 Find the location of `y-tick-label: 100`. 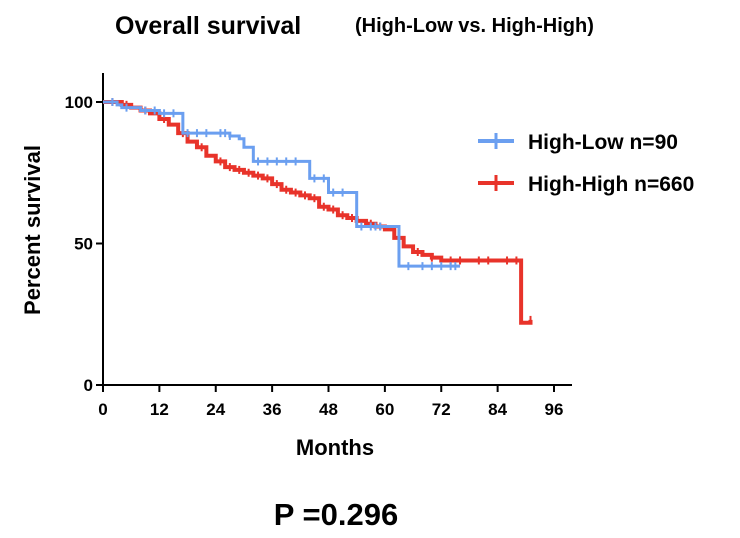

y-tick-label: 100 is located at coordinates (79, 102).